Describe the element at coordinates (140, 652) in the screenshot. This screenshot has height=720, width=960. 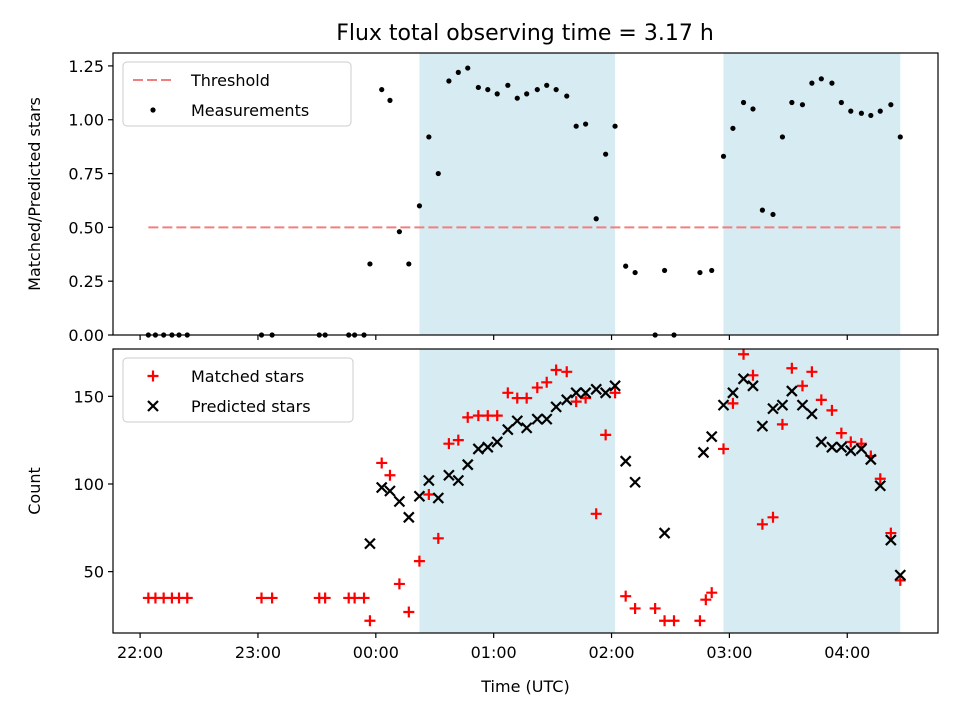
I see `bottom-xtick-label-0: 22:00` at that location.